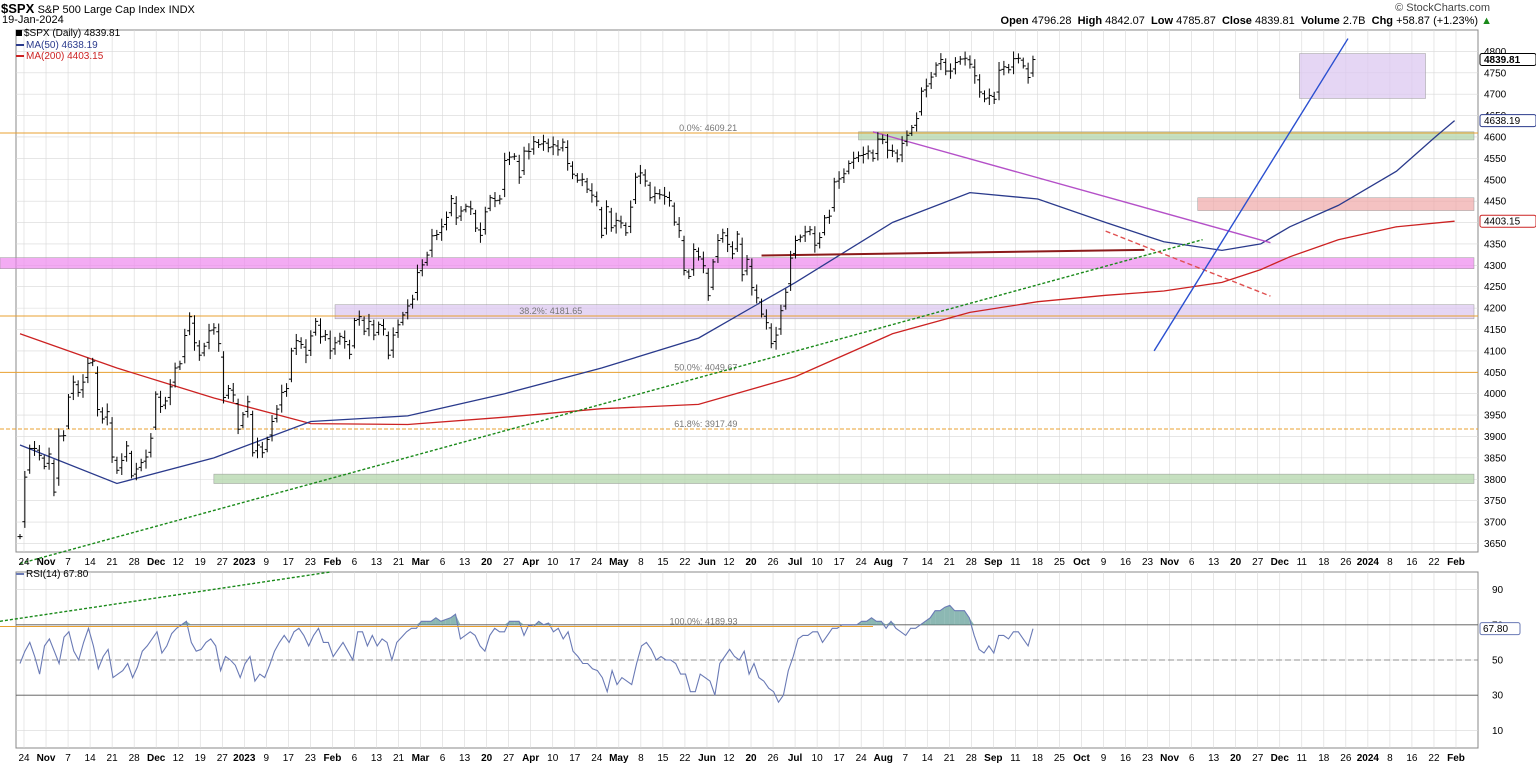 The width and height of the screenshot is (1536, 768). Describe the element at coordinates (1495, 159) in the screenshot. I see `y-tick-label: 4550` at that location.